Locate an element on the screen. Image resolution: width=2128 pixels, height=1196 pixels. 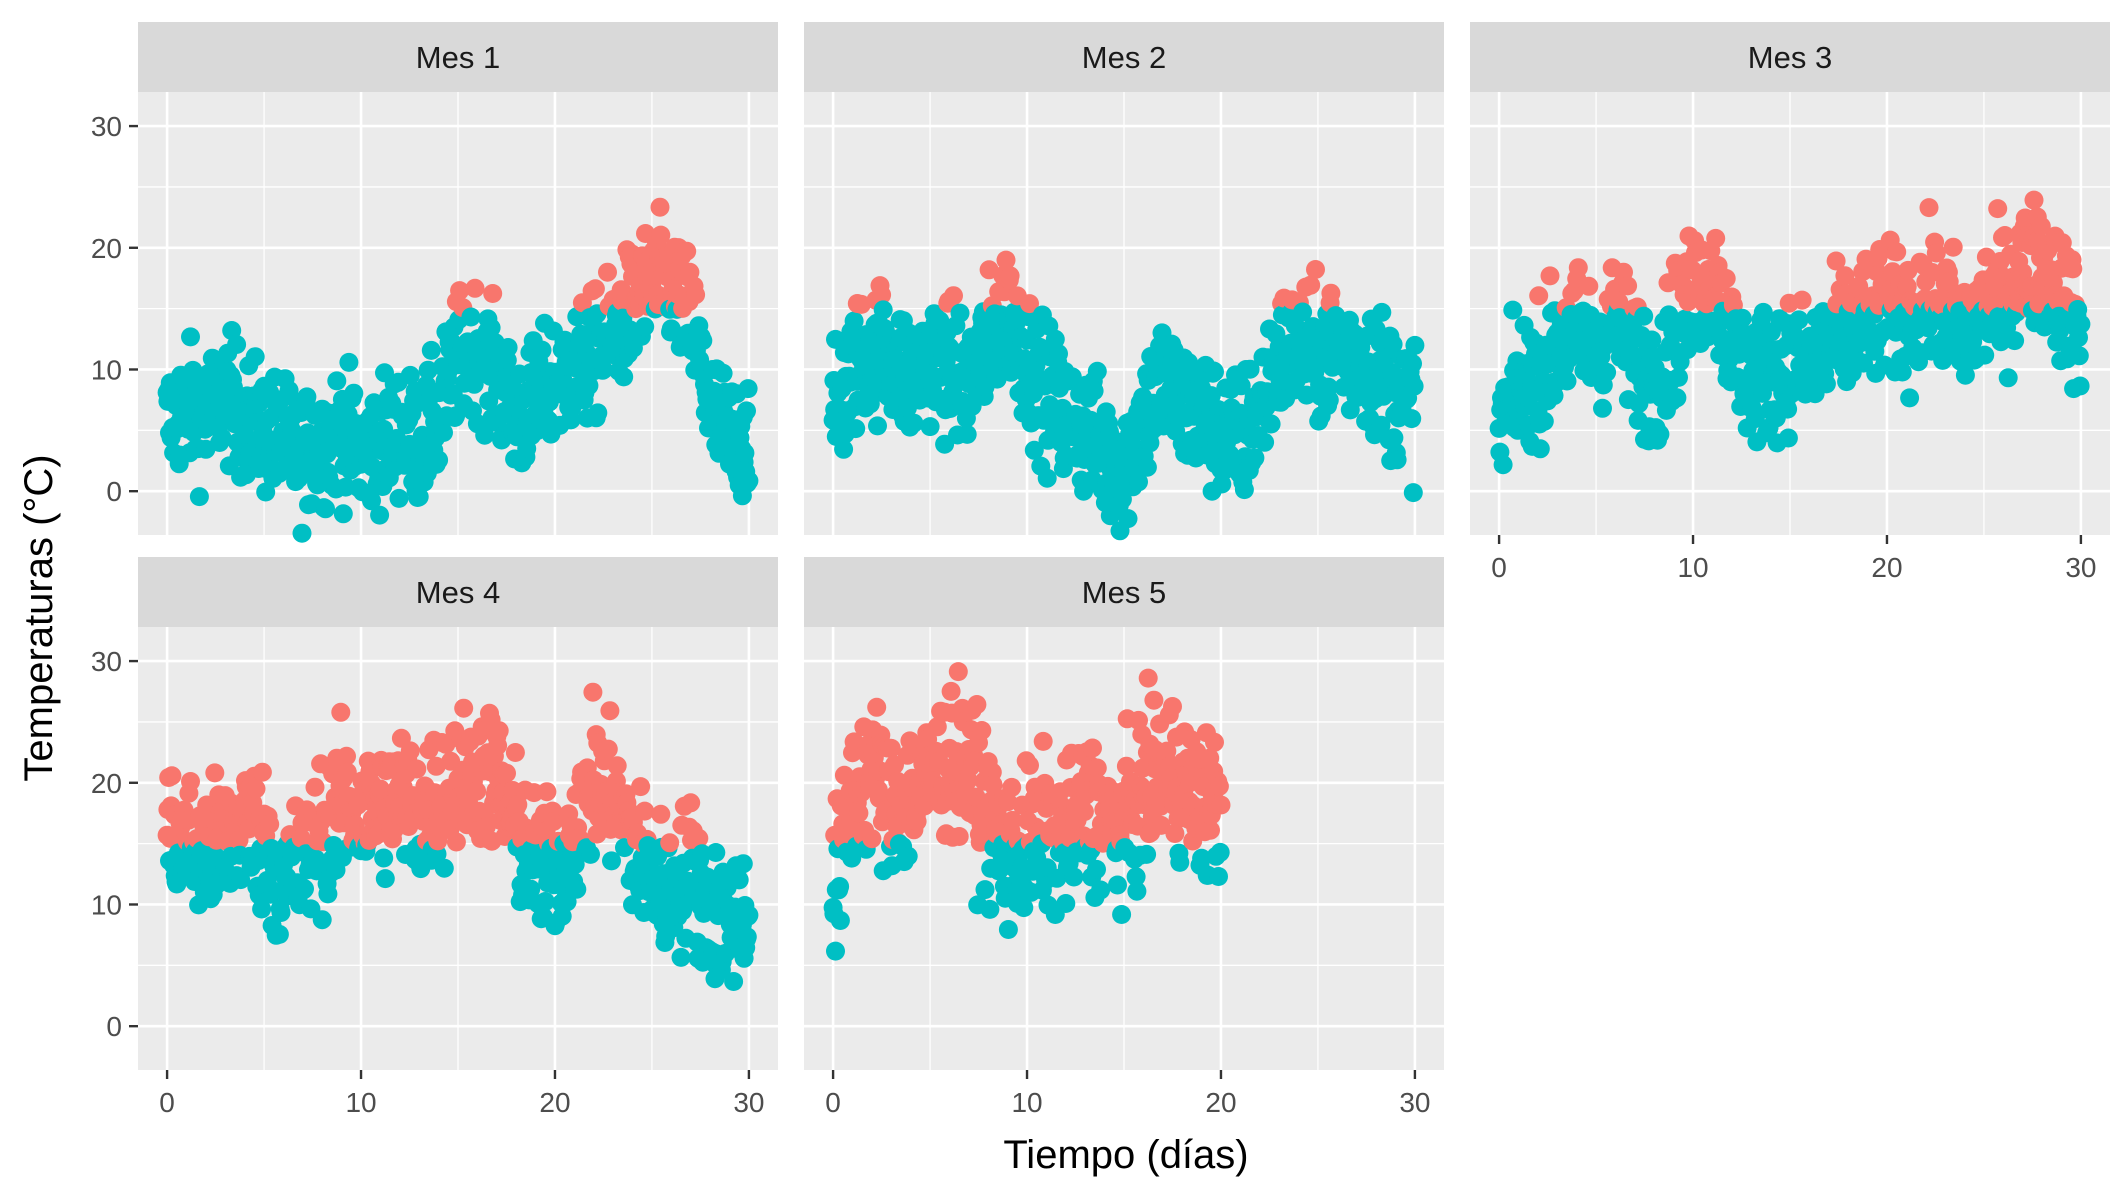
x-axis-title: Tiempo (días) is located at coordinates (1125, 1155).